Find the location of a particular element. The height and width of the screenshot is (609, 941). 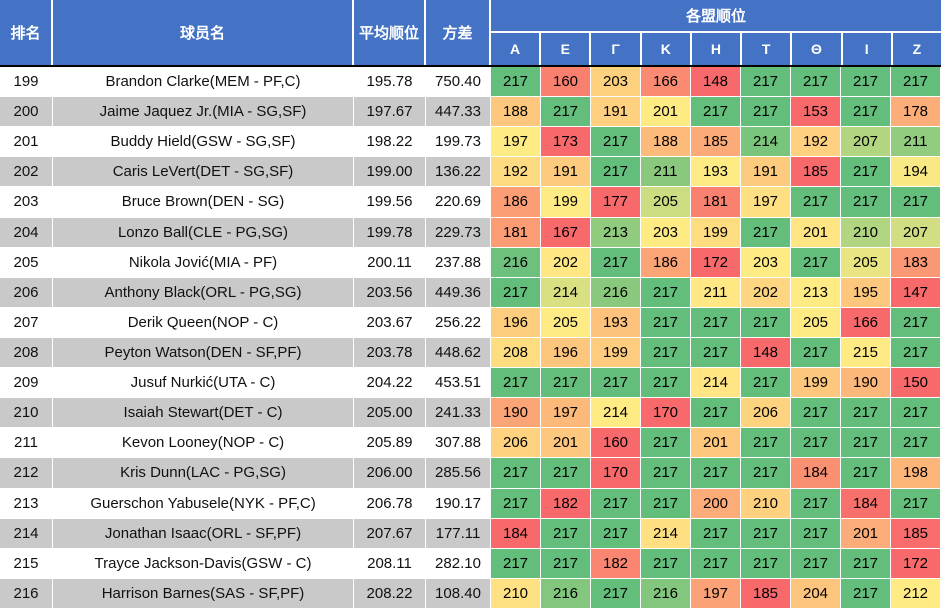

league-rank-cell: 181 is located at coordinates (516, 232).